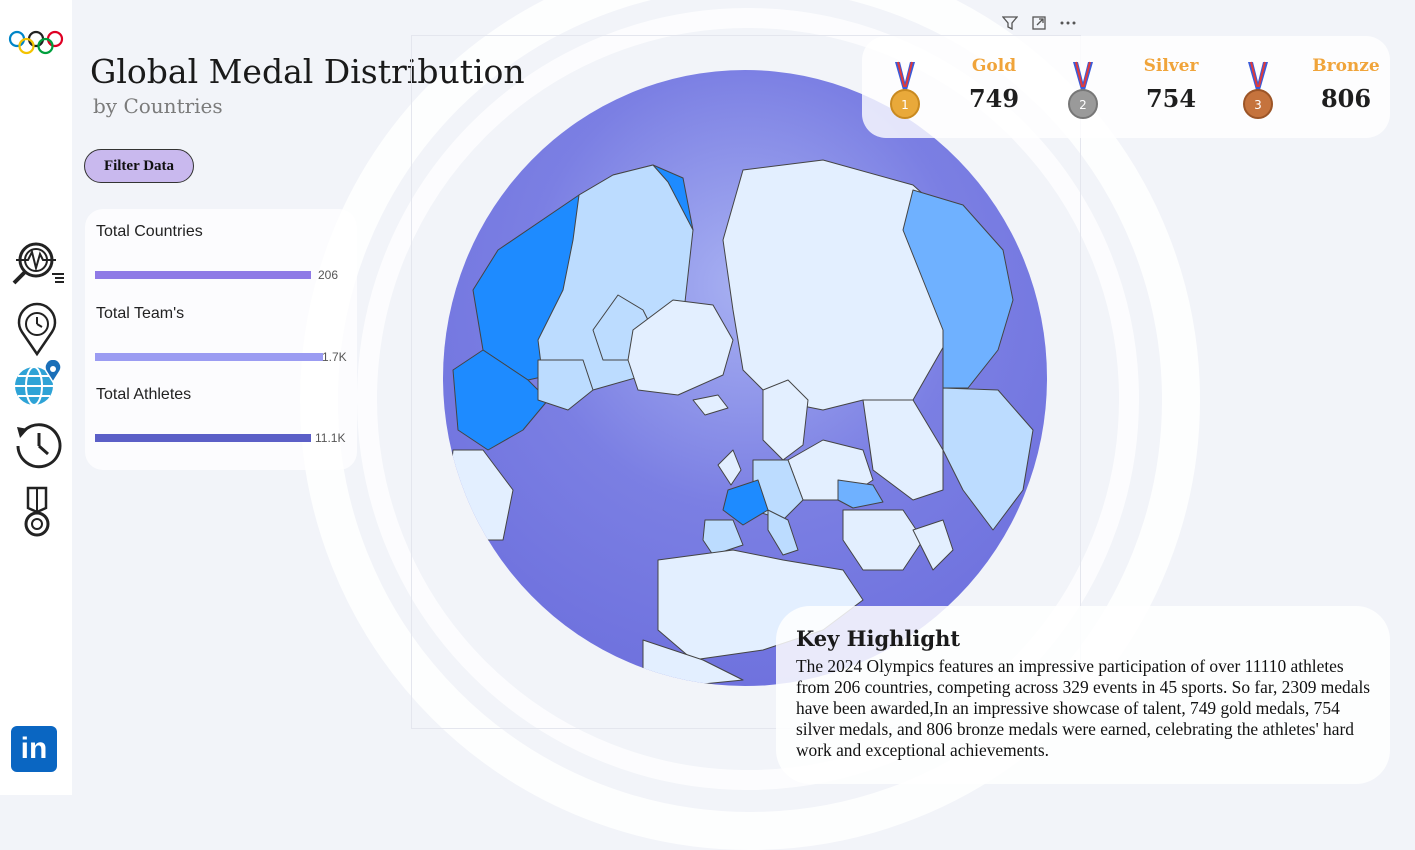 Image resolution: width=1415 pixels, height=850 pixels. I want to click on region-usa, so click(500, 400).